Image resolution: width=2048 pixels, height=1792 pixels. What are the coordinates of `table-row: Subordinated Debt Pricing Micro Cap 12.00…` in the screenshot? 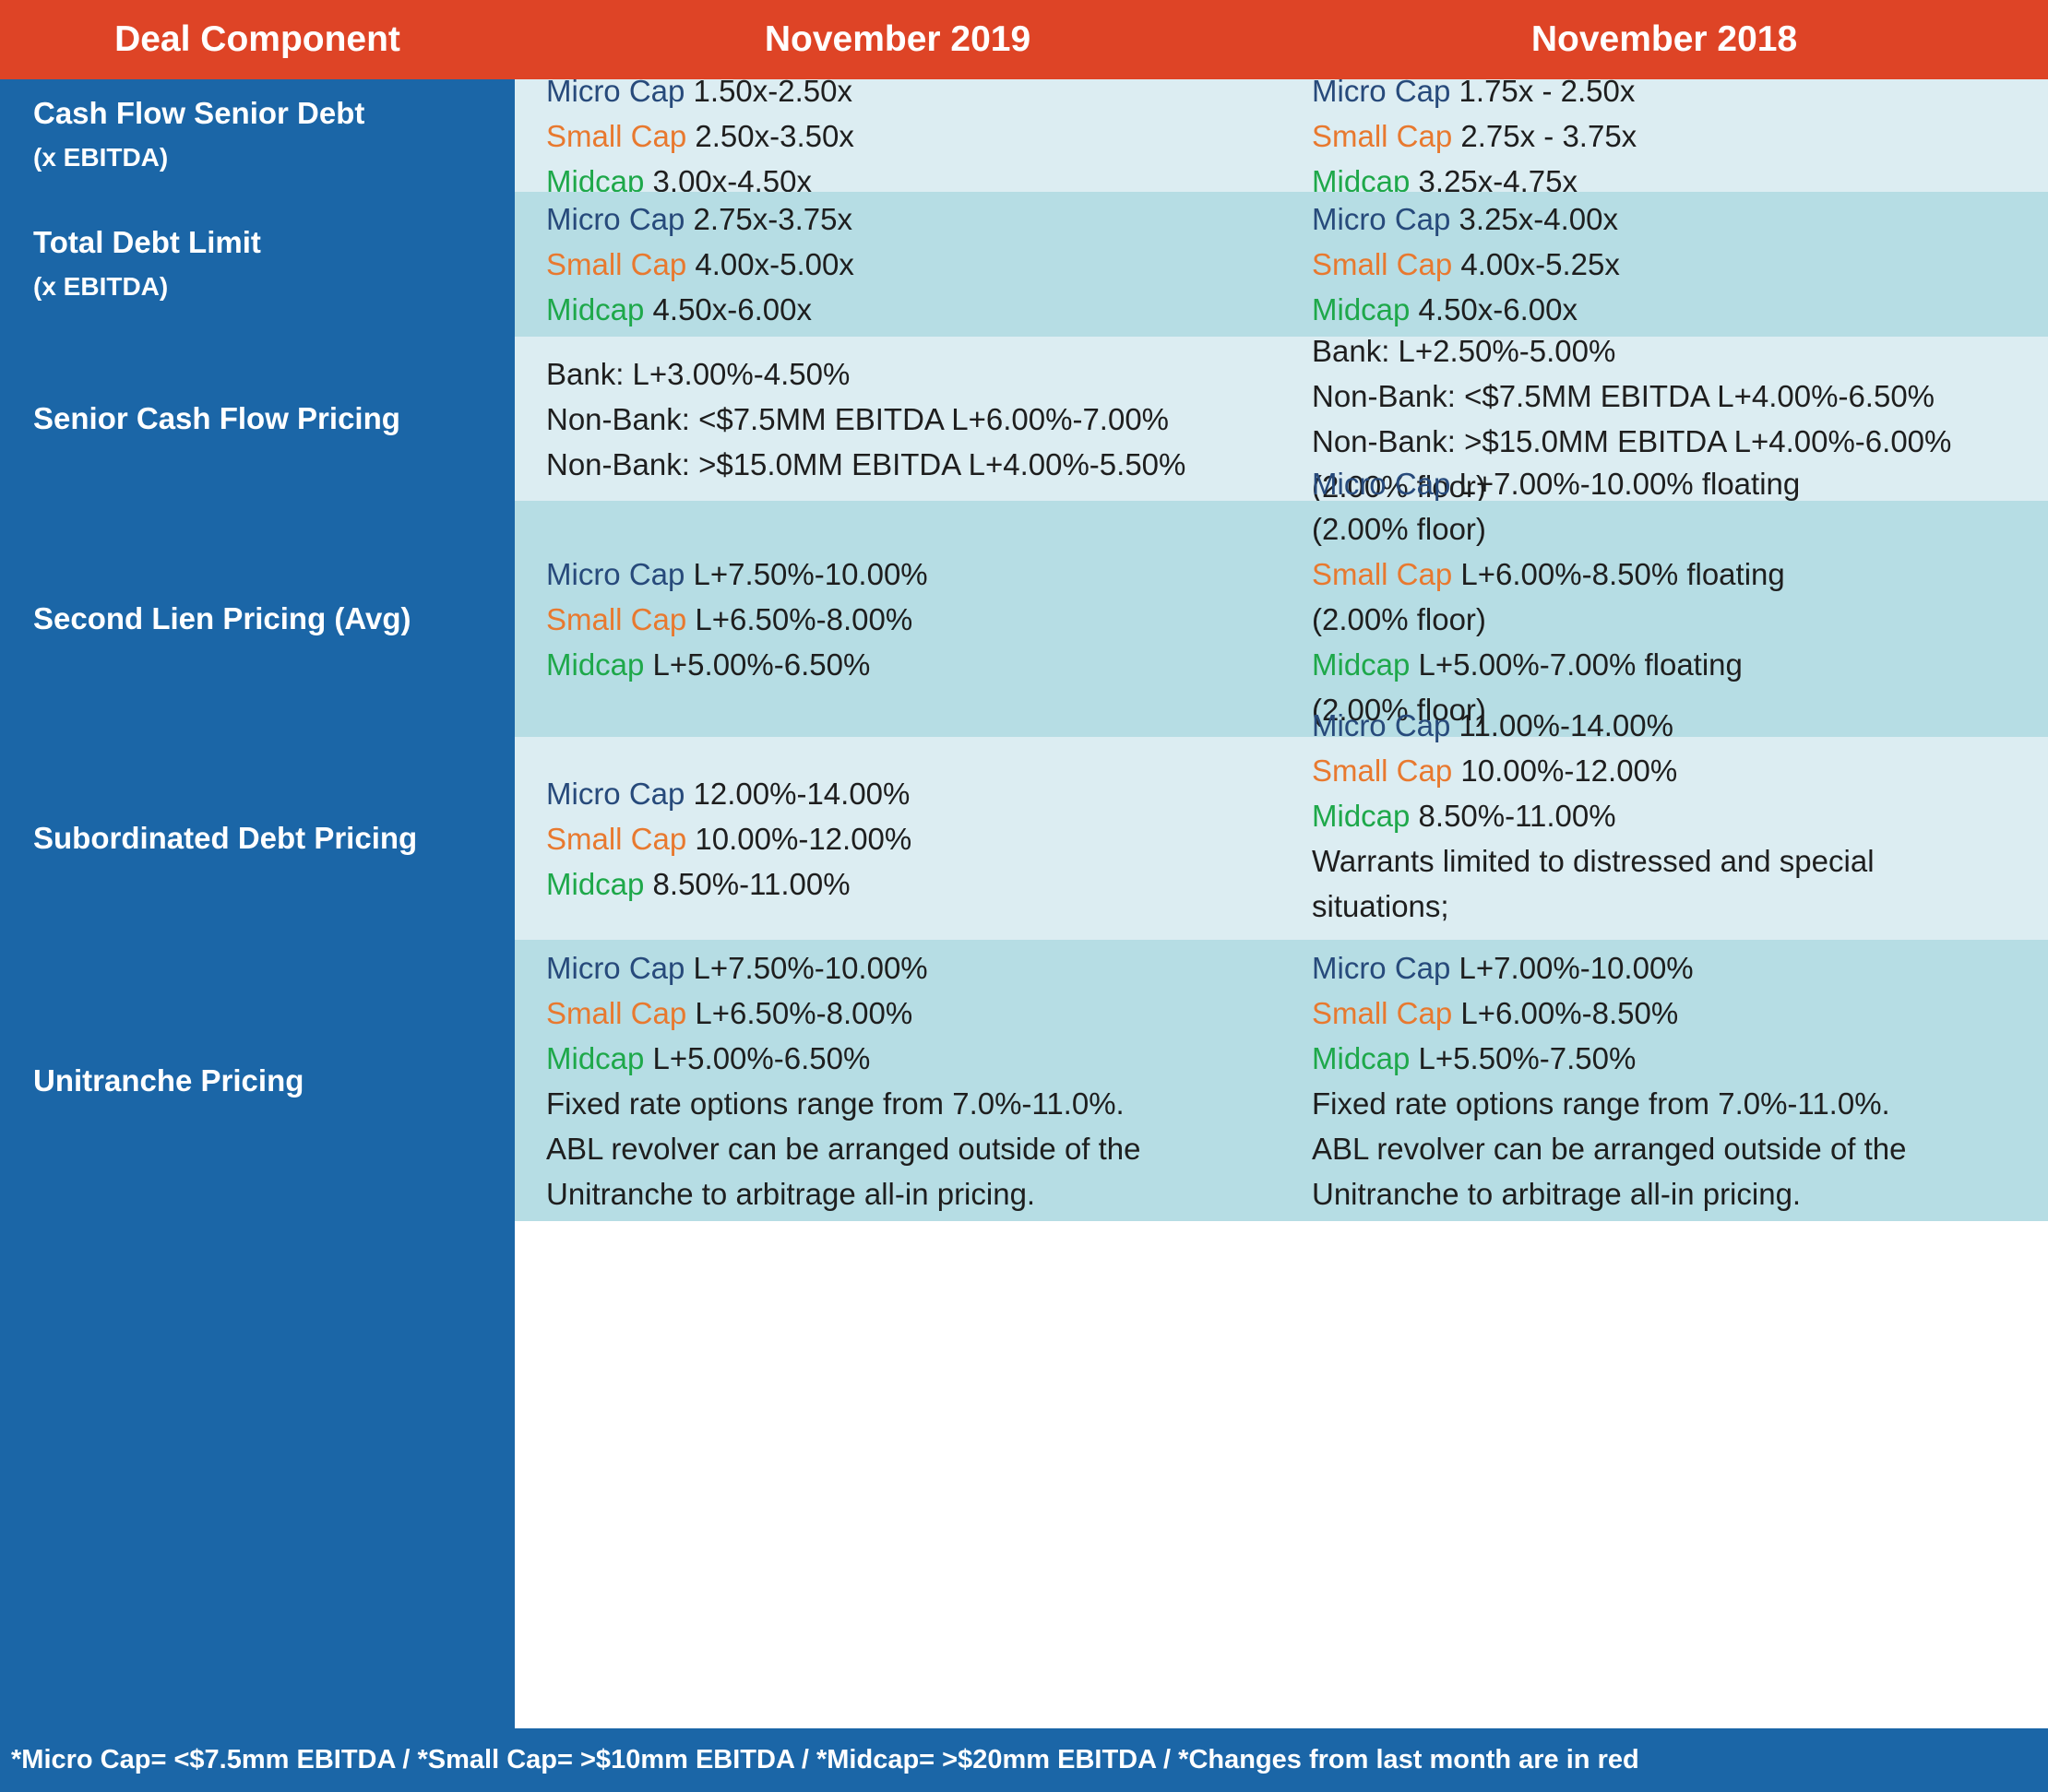 It's located at (1024, 838).